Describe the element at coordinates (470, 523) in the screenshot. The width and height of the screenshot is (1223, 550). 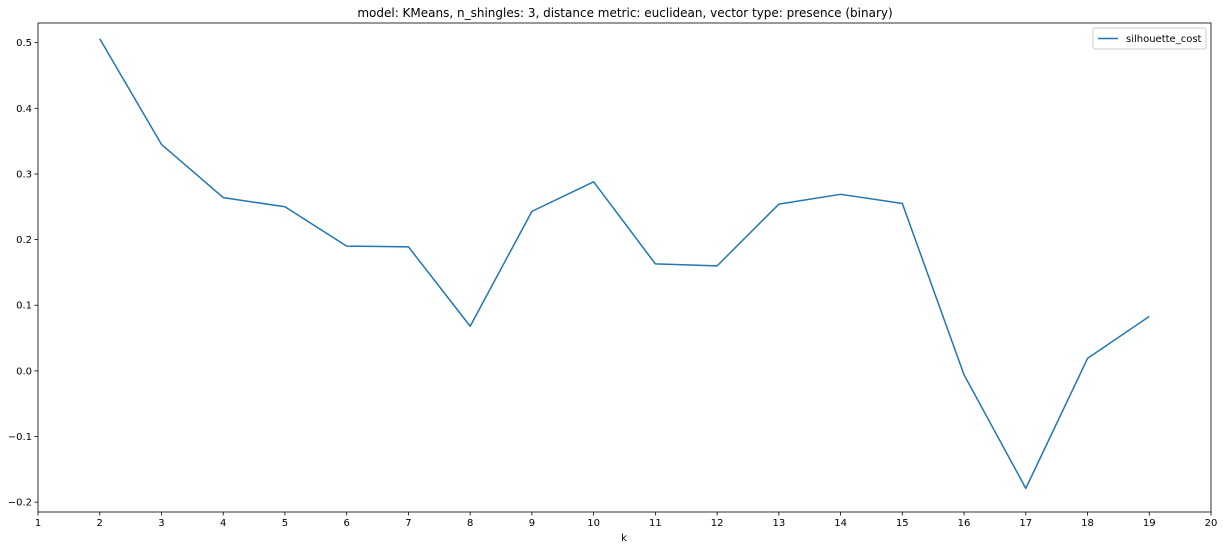
I see `x-tick-label: 8` at that location.